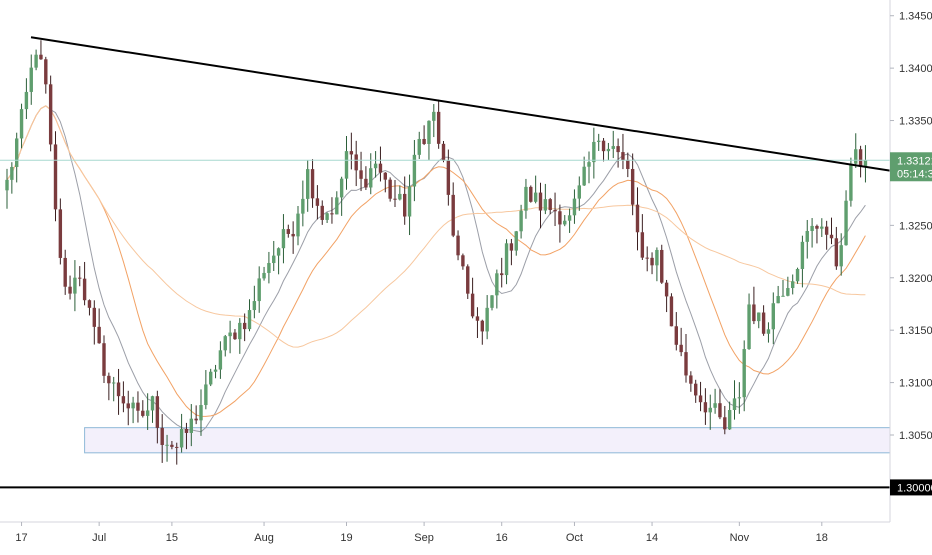 The height and width of the screenshot is (555, 932). What do you see at coordinates (915, 17) in the screenshot?
I see `y-tick-label: 1.34500` at bounding box center [915, 17].